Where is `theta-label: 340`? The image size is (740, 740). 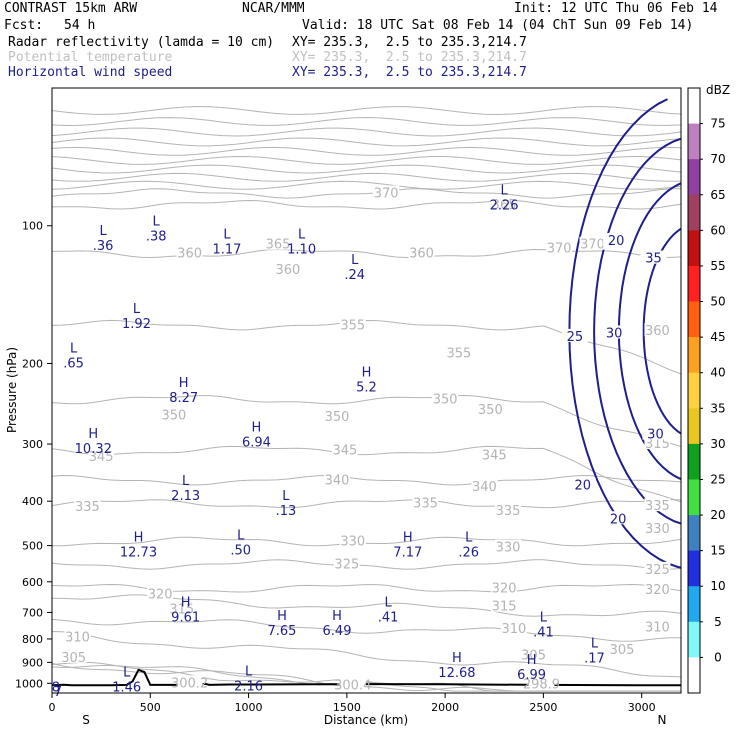
theta-label: 340 is located at coordinates (484, 487).